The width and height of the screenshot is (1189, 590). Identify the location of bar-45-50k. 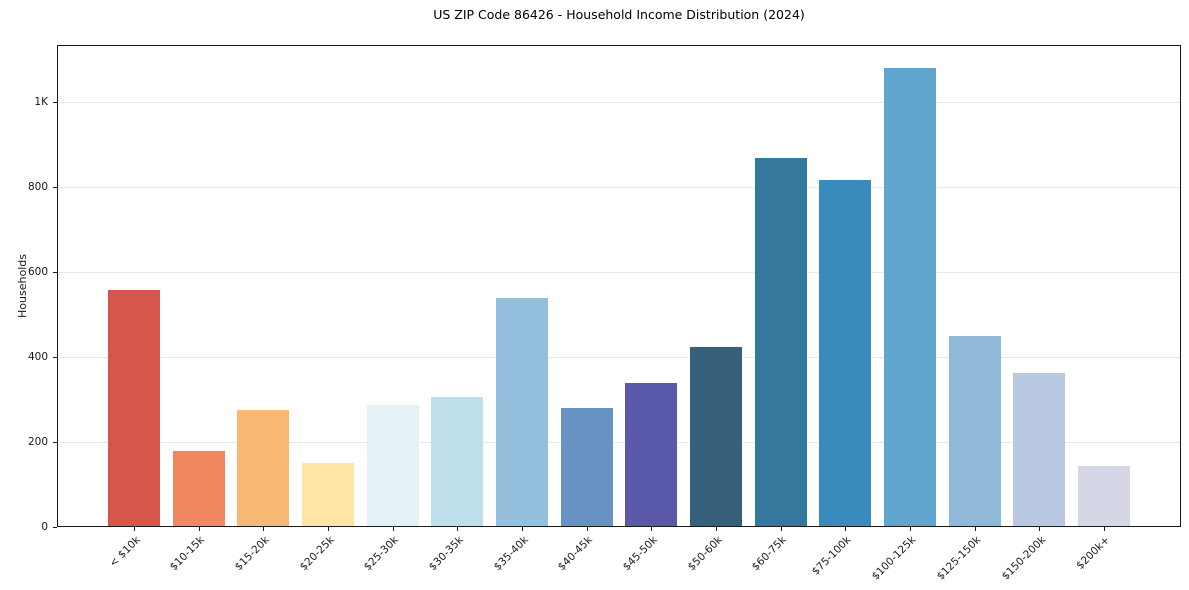
(651, 455).